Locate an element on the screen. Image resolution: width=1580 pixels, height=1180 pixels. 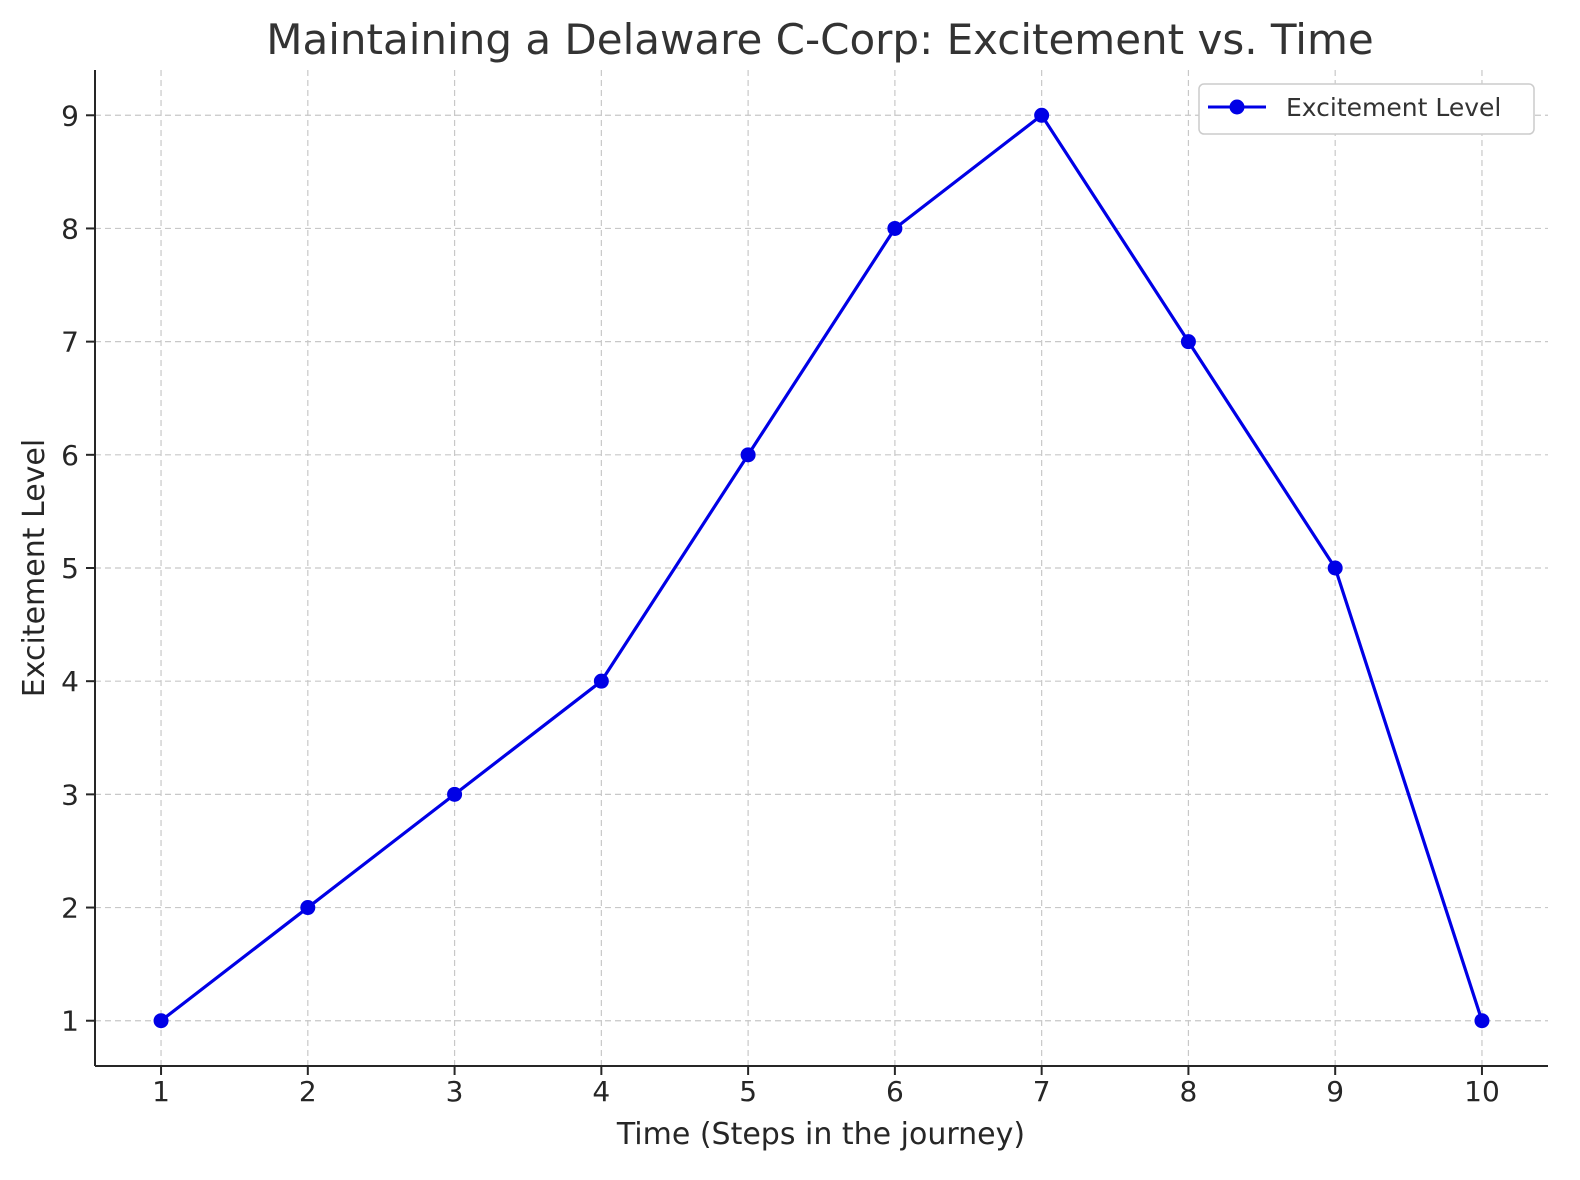
y-tick-label: 2 is located at coordinates (70, 908).